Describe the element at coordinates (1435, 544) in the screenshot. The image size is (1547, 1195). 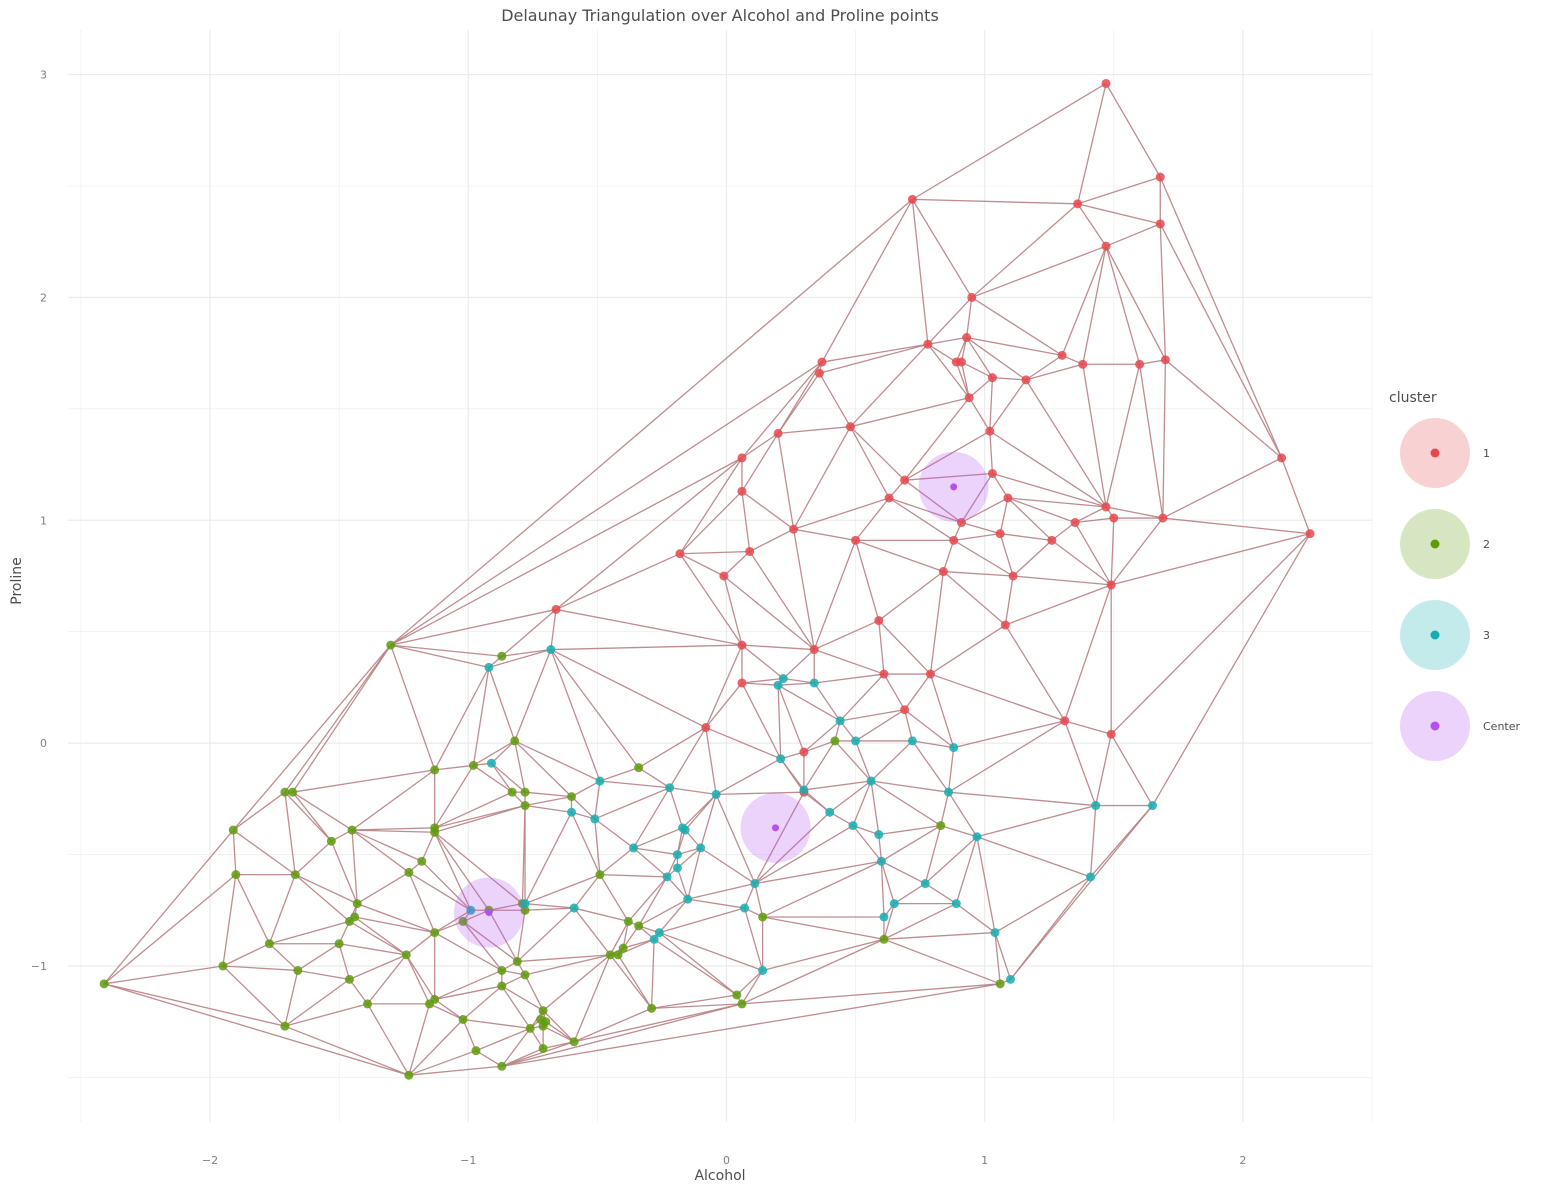
I see `legend-swatch-point` at that location.